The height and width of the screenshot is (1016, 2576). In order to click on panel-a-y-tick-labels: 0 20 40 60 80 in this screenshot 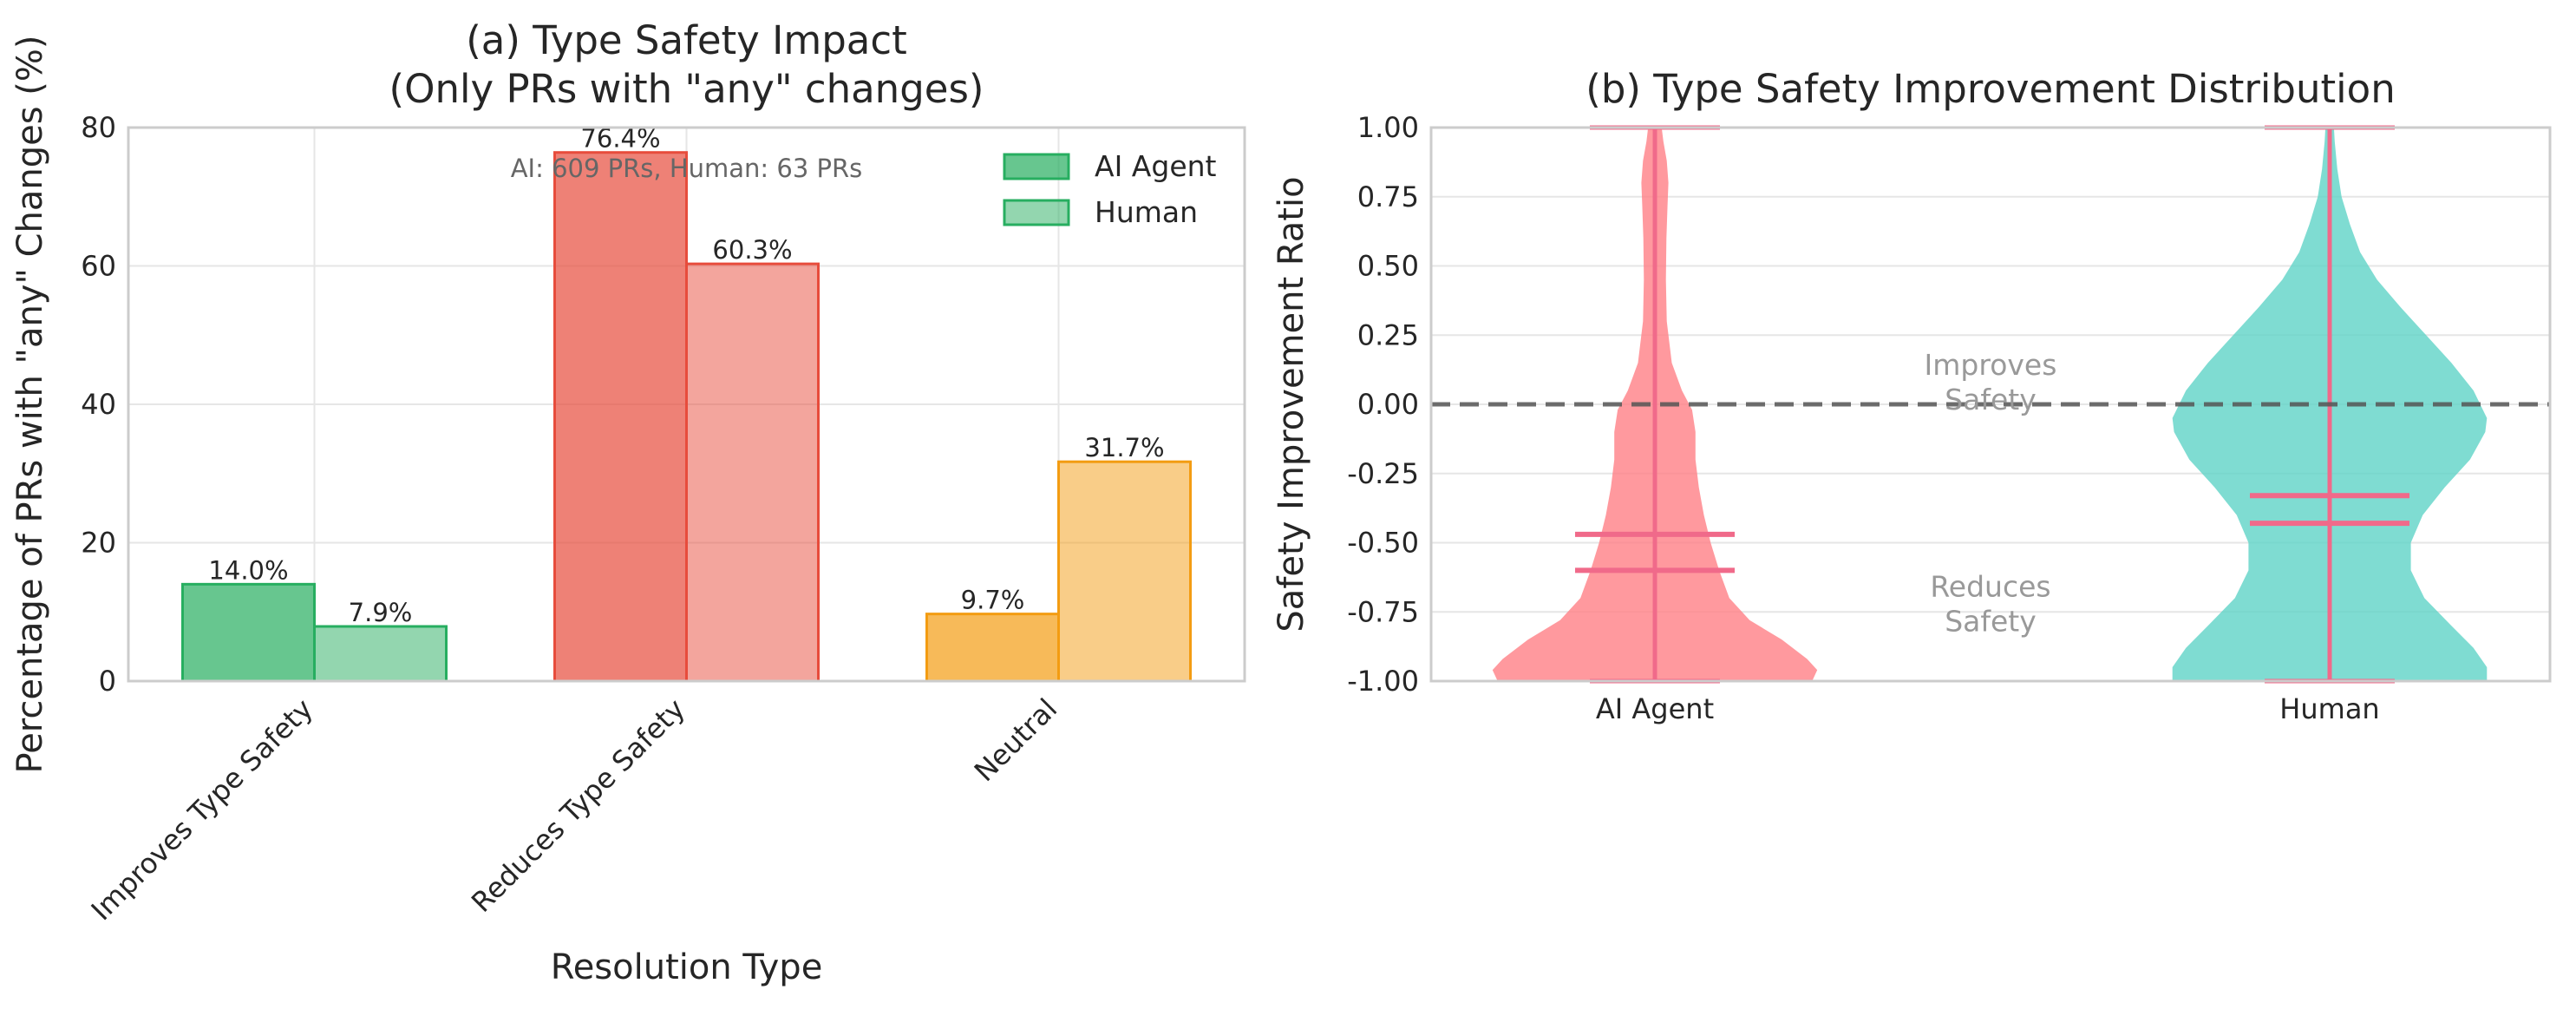, I will do `click(98, 404)`.